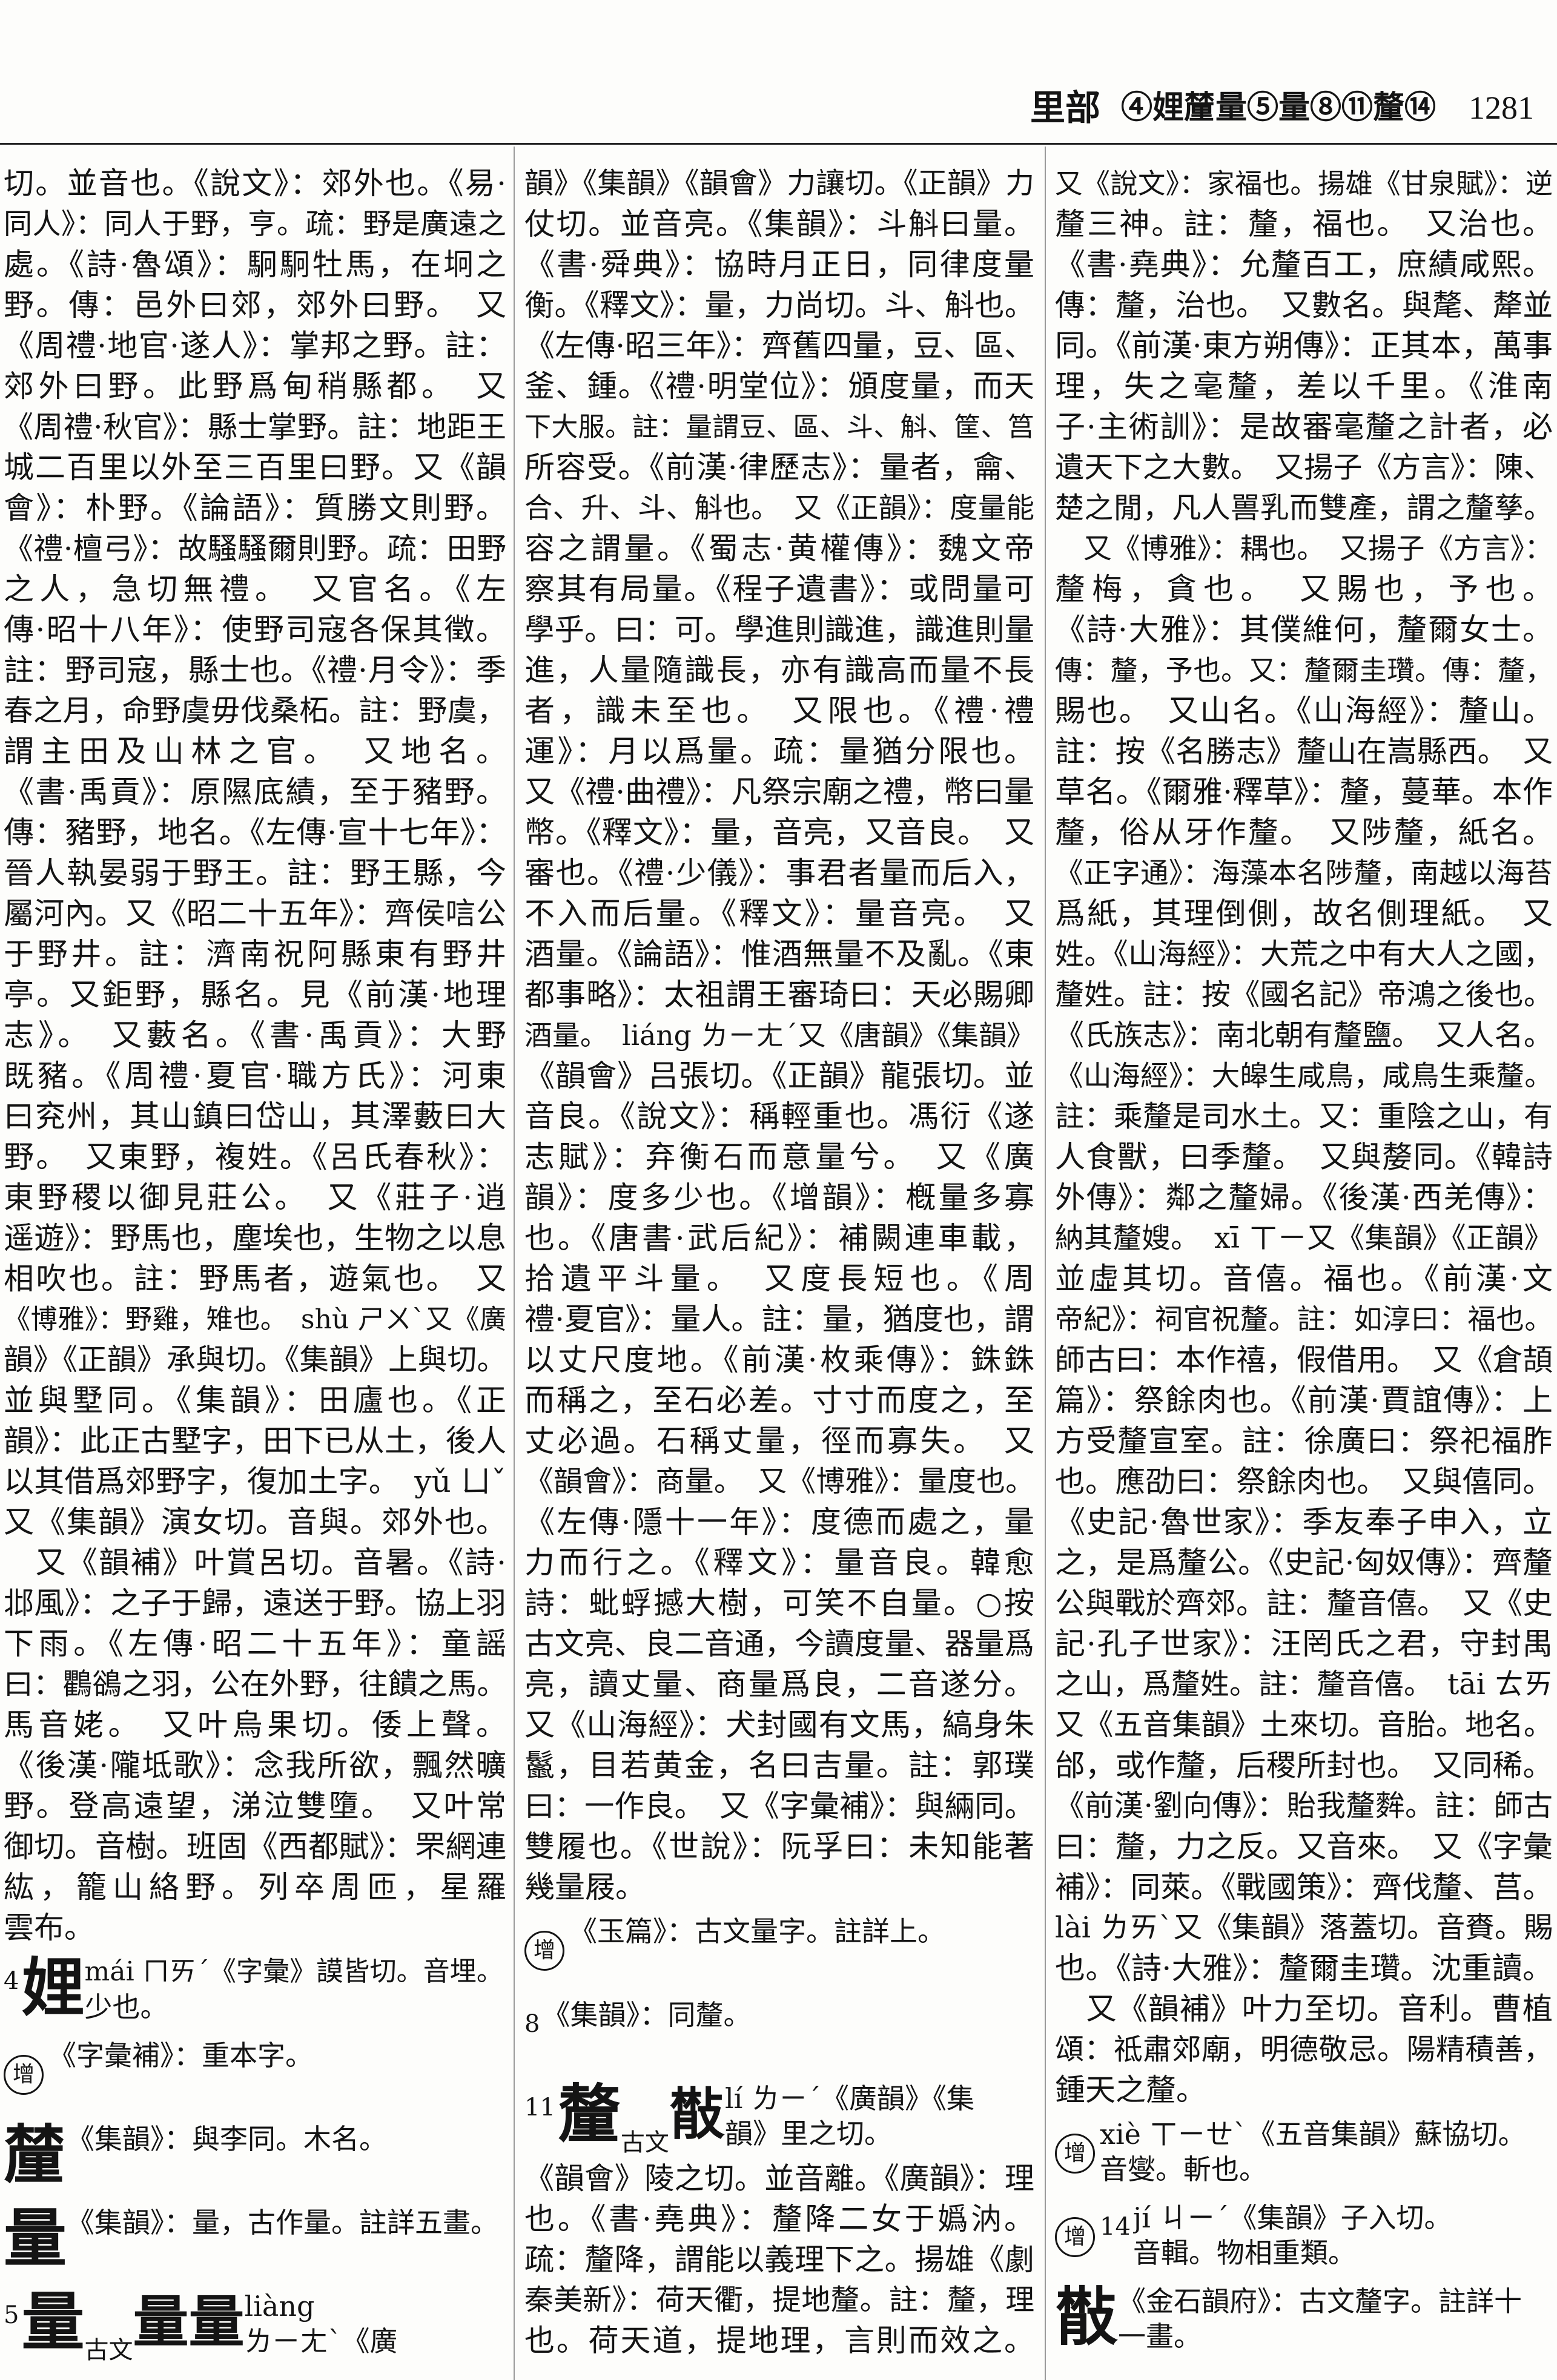 The image size is (1557, 2380). I want to click on text-line: 並虛其切。音僖。福也。《前漢·文, so click(1304, 1279).